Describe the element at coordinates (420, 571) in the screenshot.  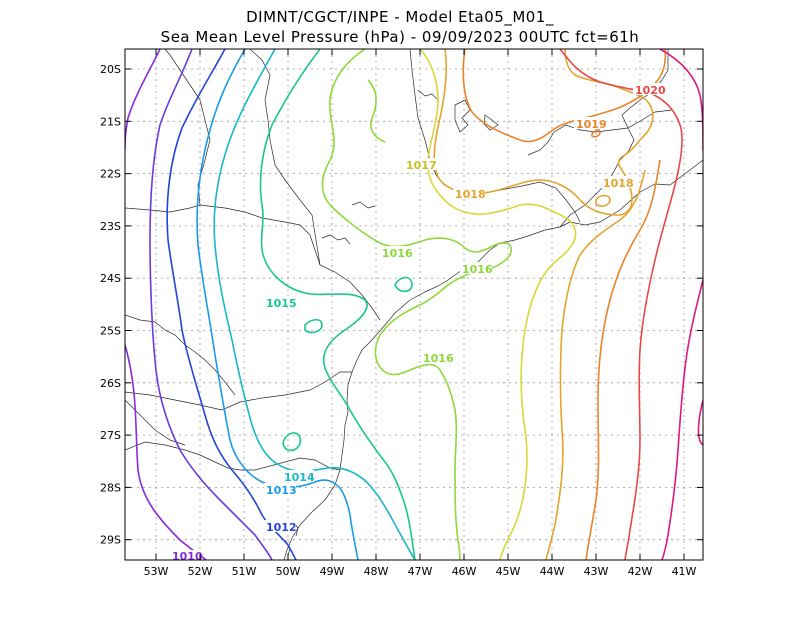
I see `lon-tick-label: 47W` at that location.